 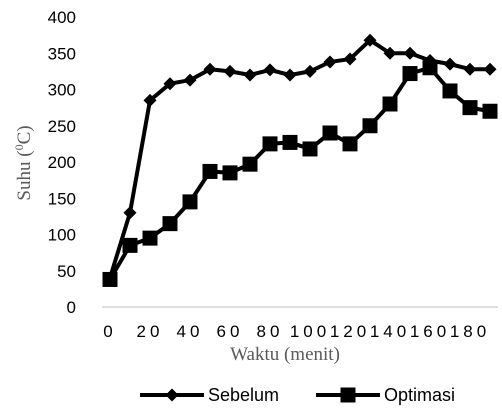 What do you see at coordinates (243, 395) in the screenshot?
I see `legend-label: Sebelum` at bounding box center [243, 395].